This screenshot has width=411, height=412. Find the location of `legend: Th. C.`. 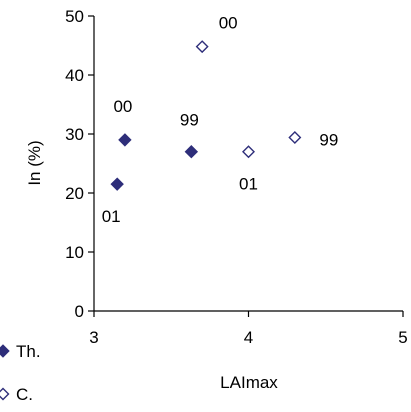

legend: Th. C. is located at coordinates (20, 373).